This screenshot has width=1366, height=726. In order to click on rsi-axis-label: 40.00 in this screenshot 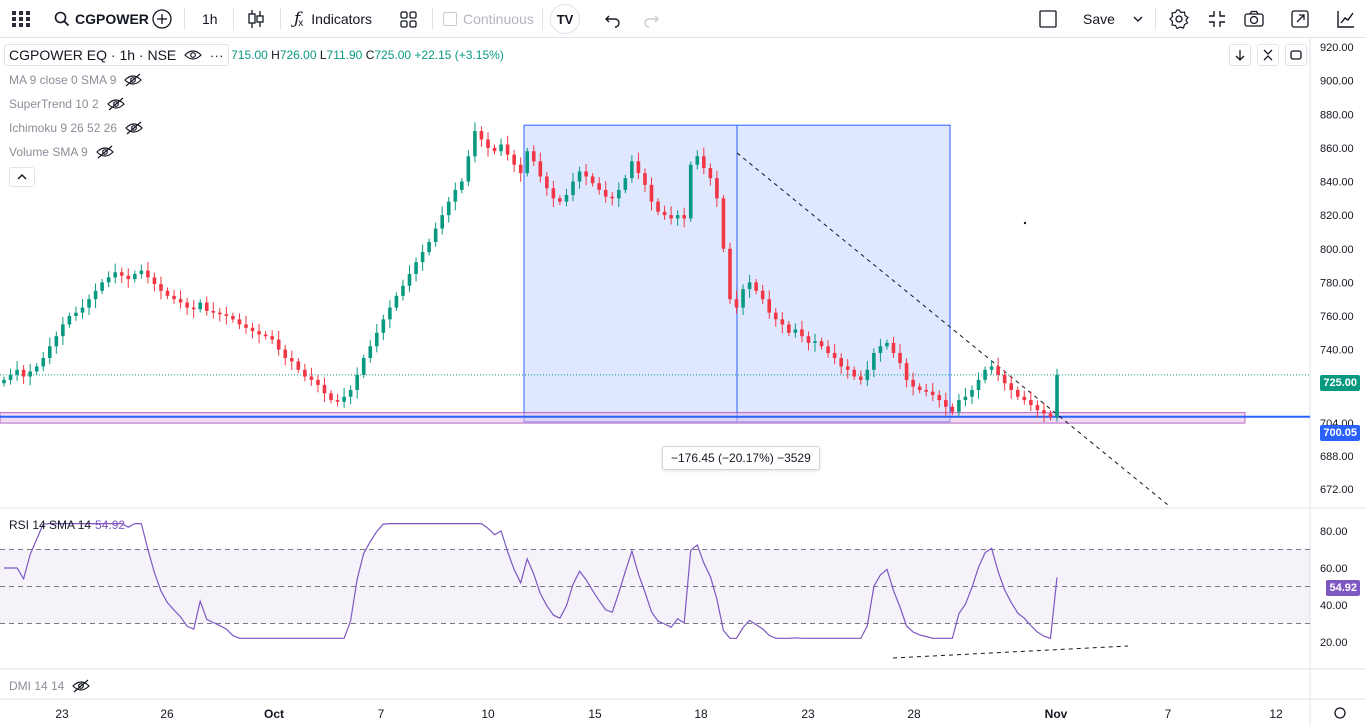, I will do `click(1334, 606)`.